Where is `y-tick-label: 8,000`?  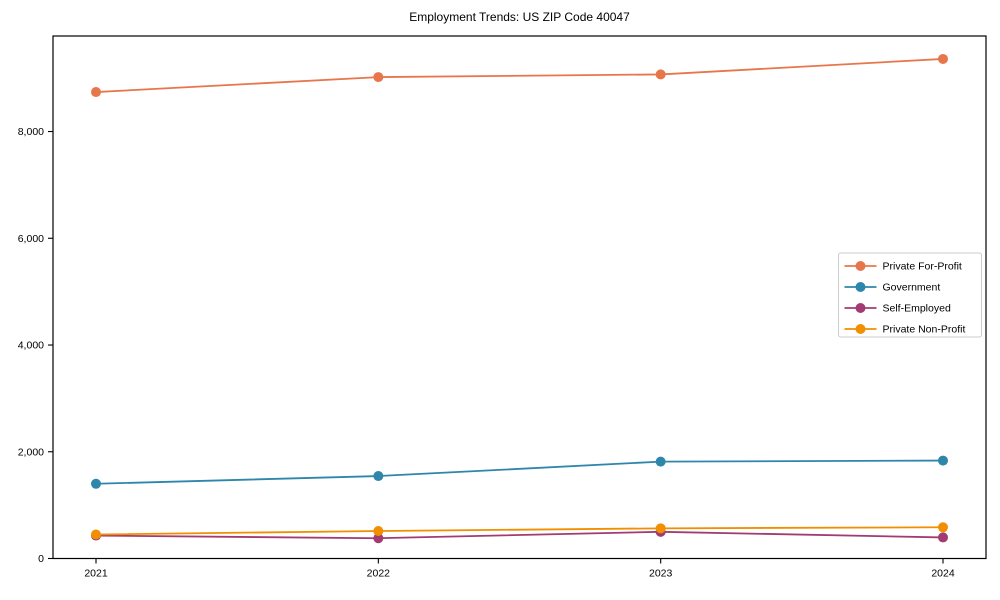
y-tick-label: 8,000 is located at coordinates (31, 132).